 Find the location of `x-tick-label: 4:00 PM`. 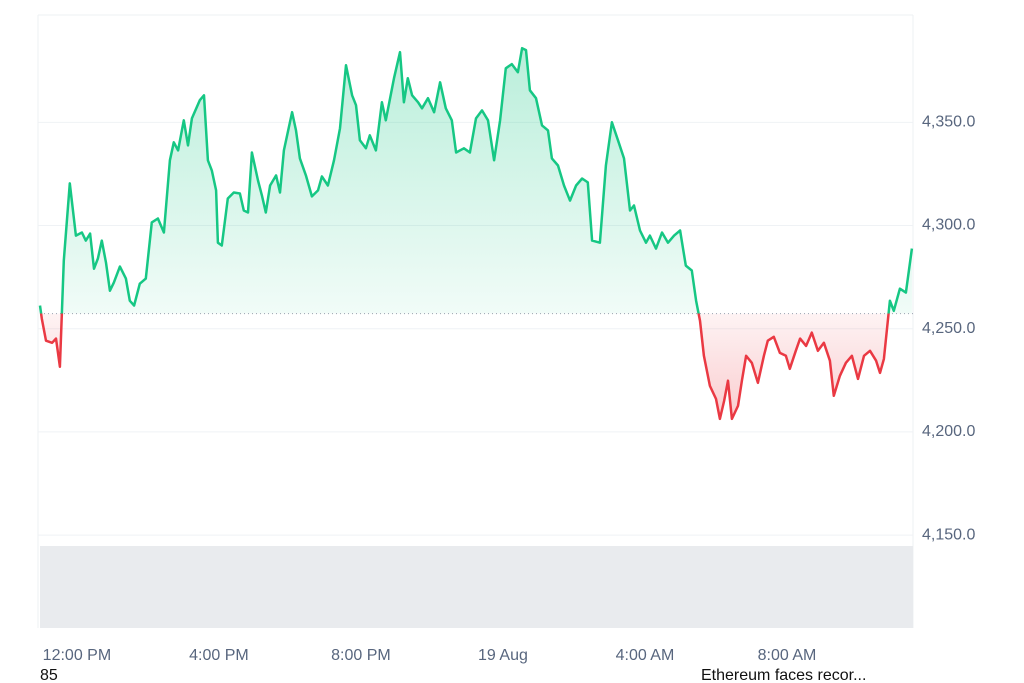

x-tick-label: 4:00 PM is located at coordinates (219, 655).